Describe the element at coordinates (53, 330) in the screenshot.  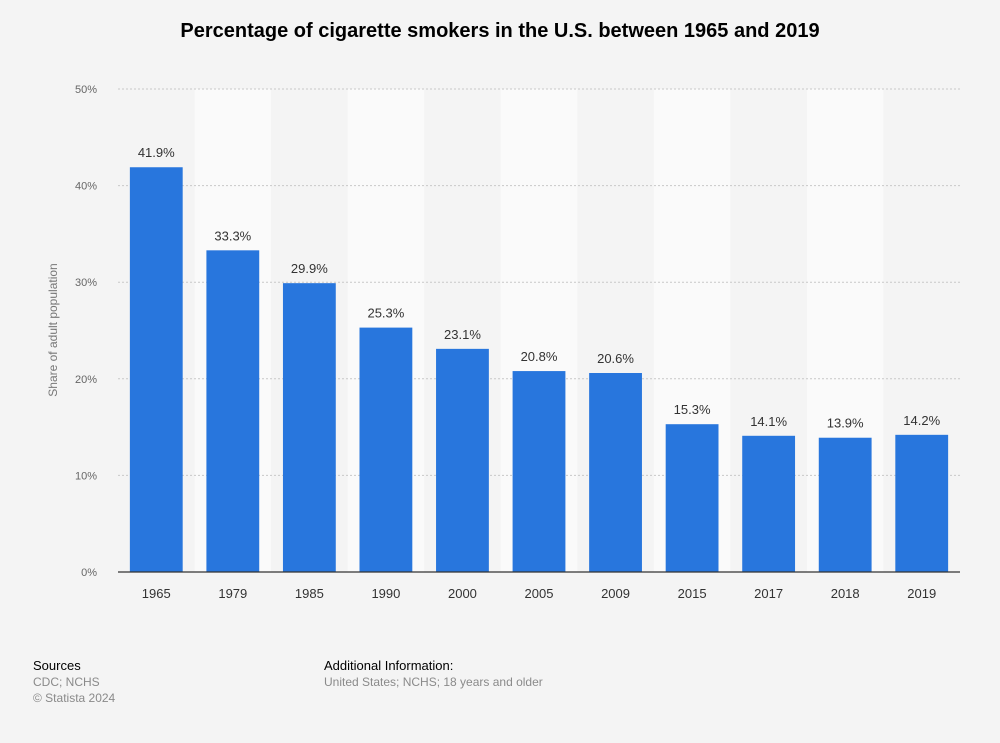
I see `y-axis-label: Share of adult population` at that location.